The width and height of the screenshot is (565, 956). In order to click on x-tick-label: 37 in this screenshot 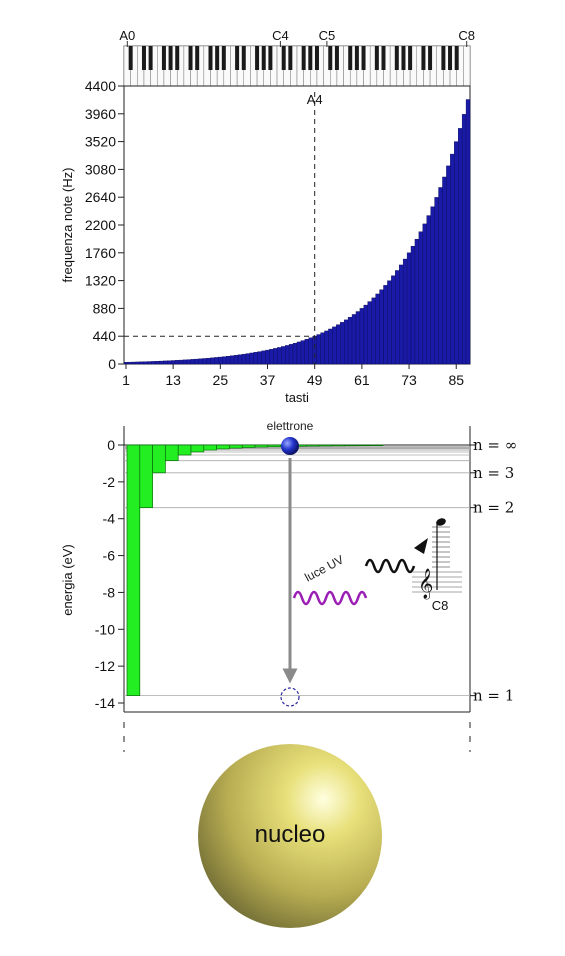, I will do `click(268, 380)`.